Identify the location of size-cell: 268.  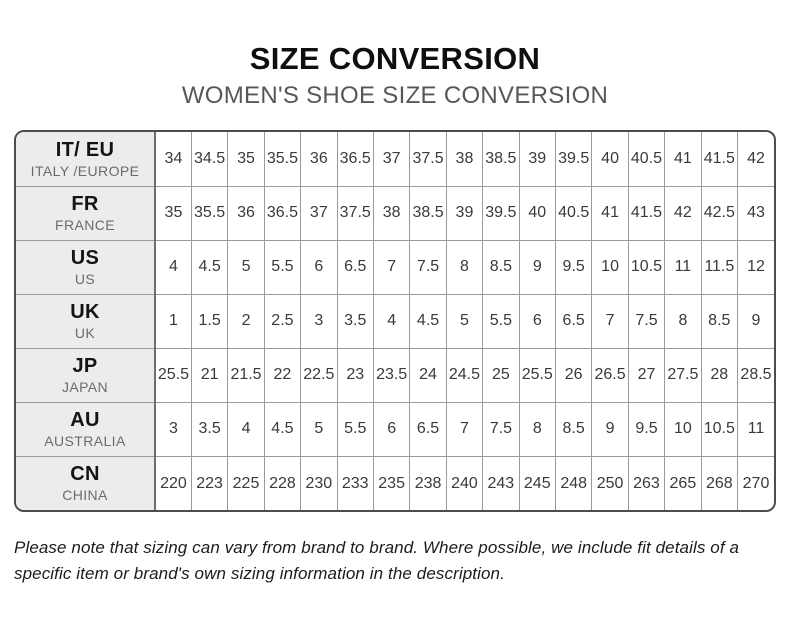
(720, 483).